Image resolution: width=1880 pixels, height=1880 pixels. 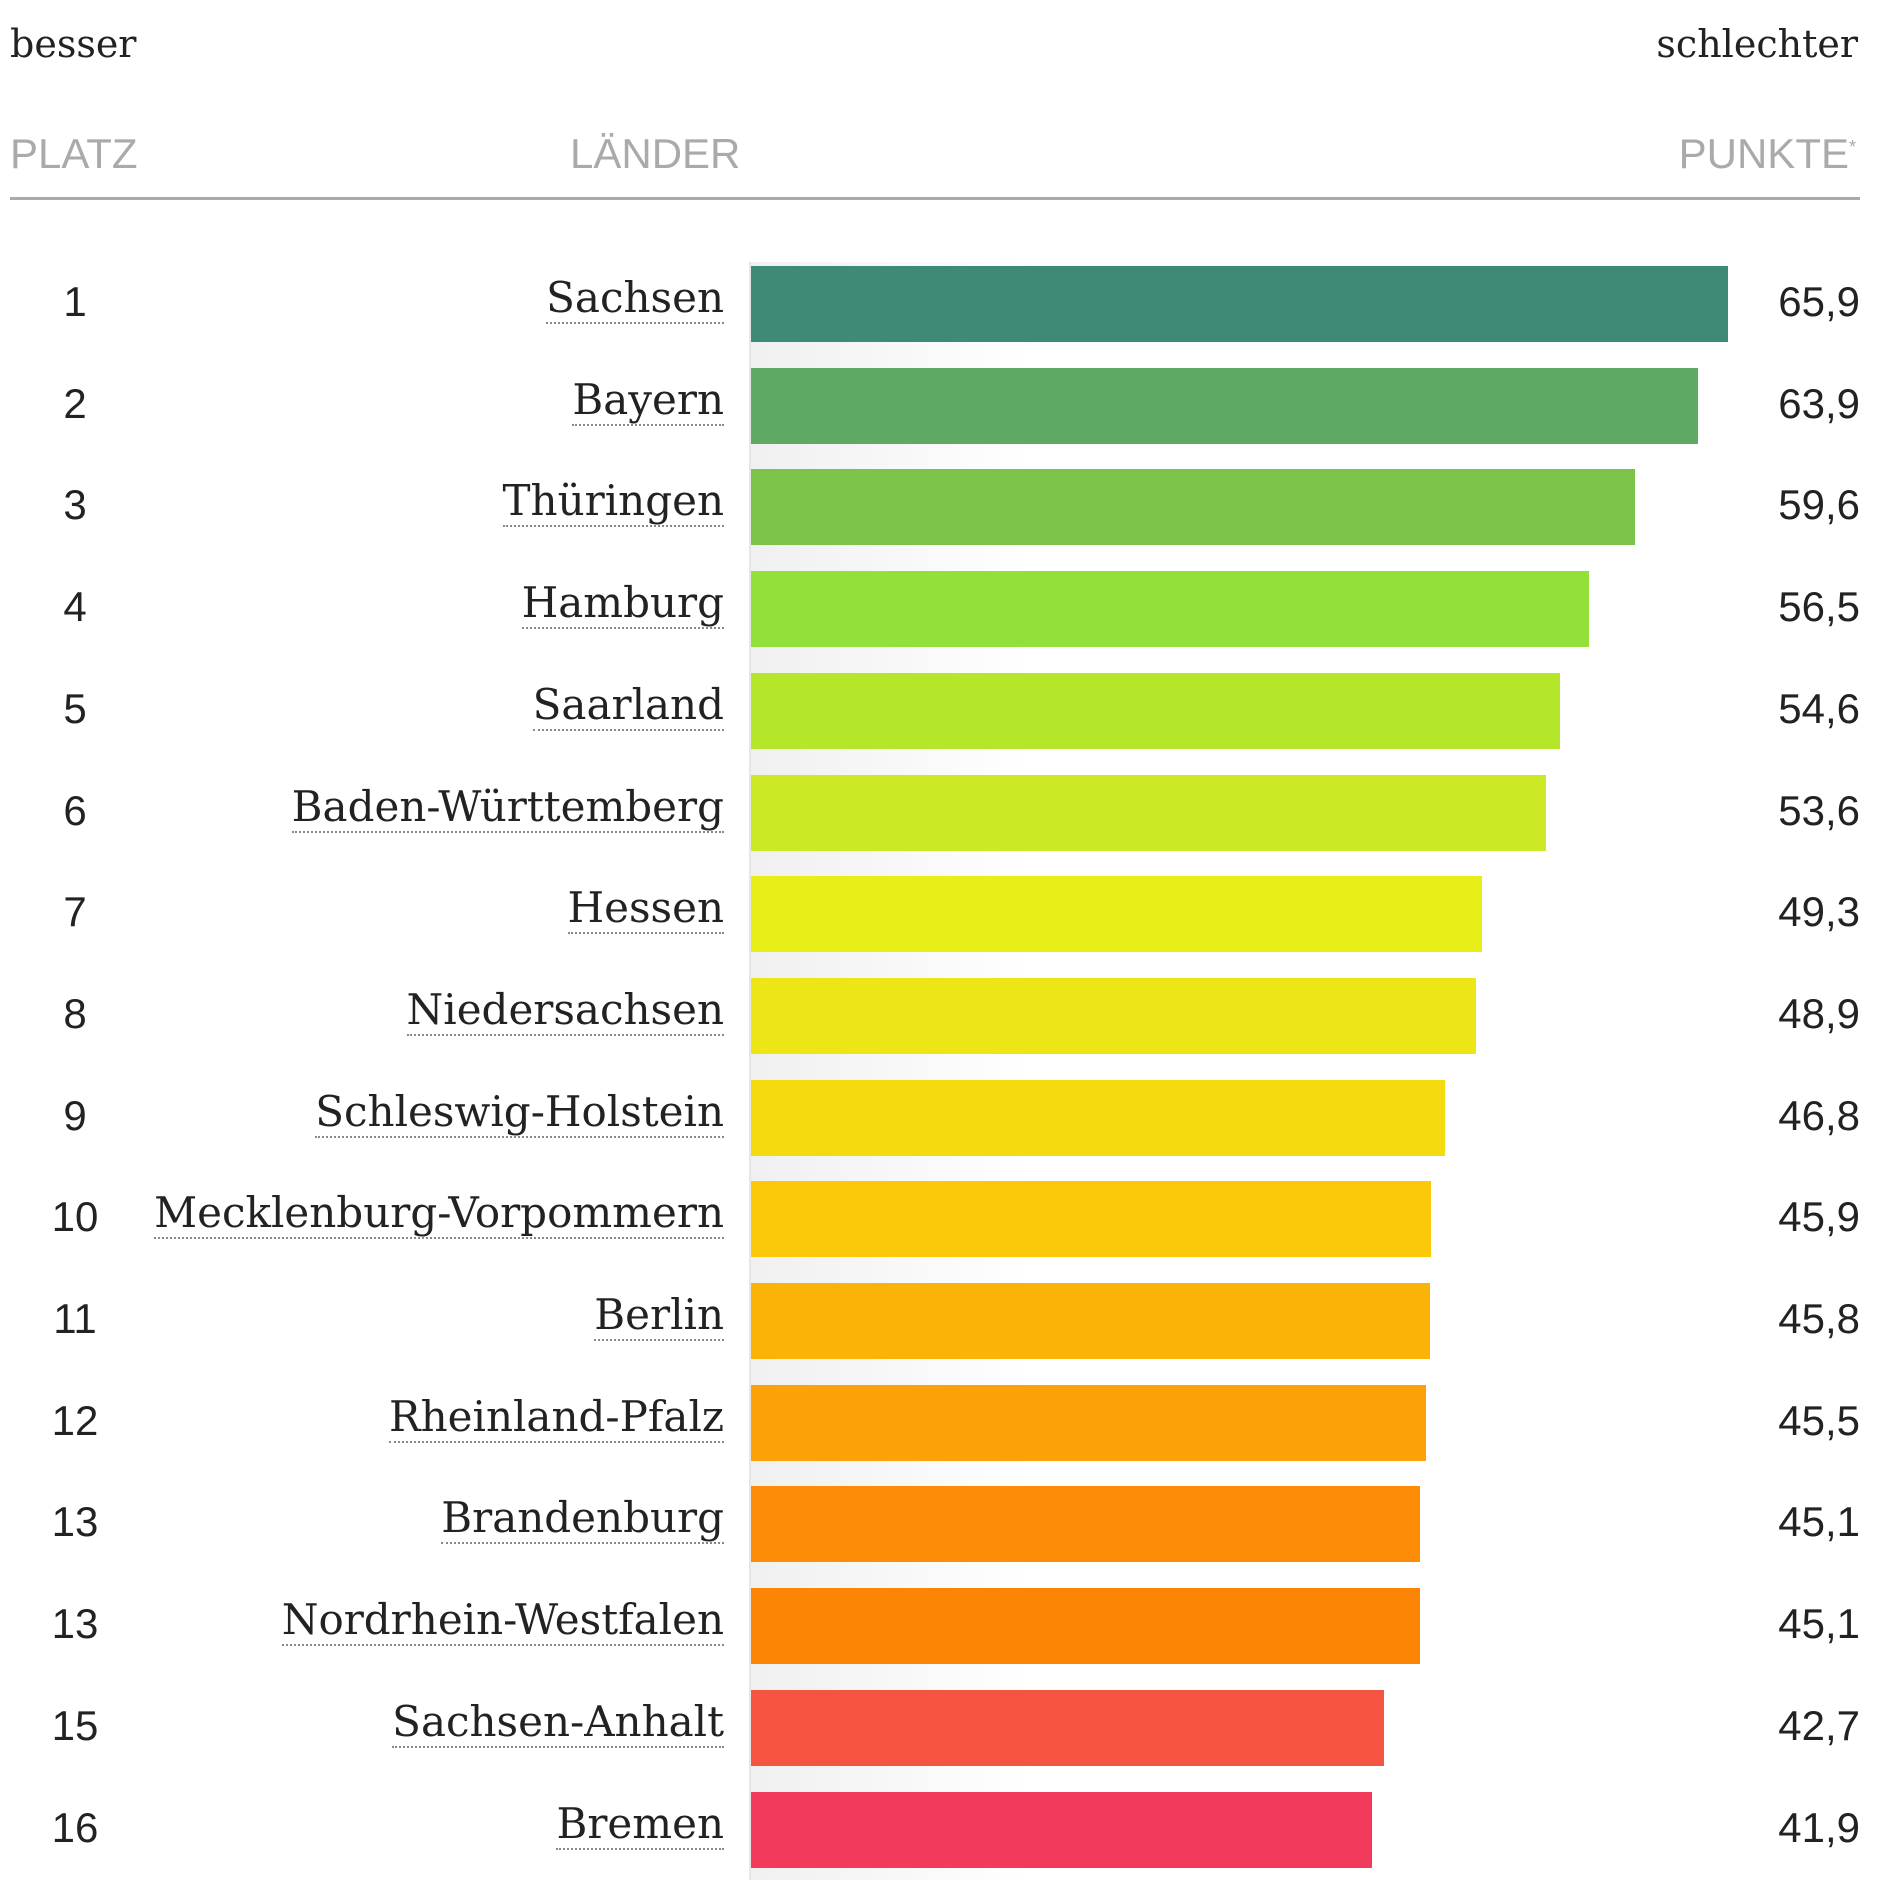 I want to click on state-label: Saarland, so click(x=628, y=705).